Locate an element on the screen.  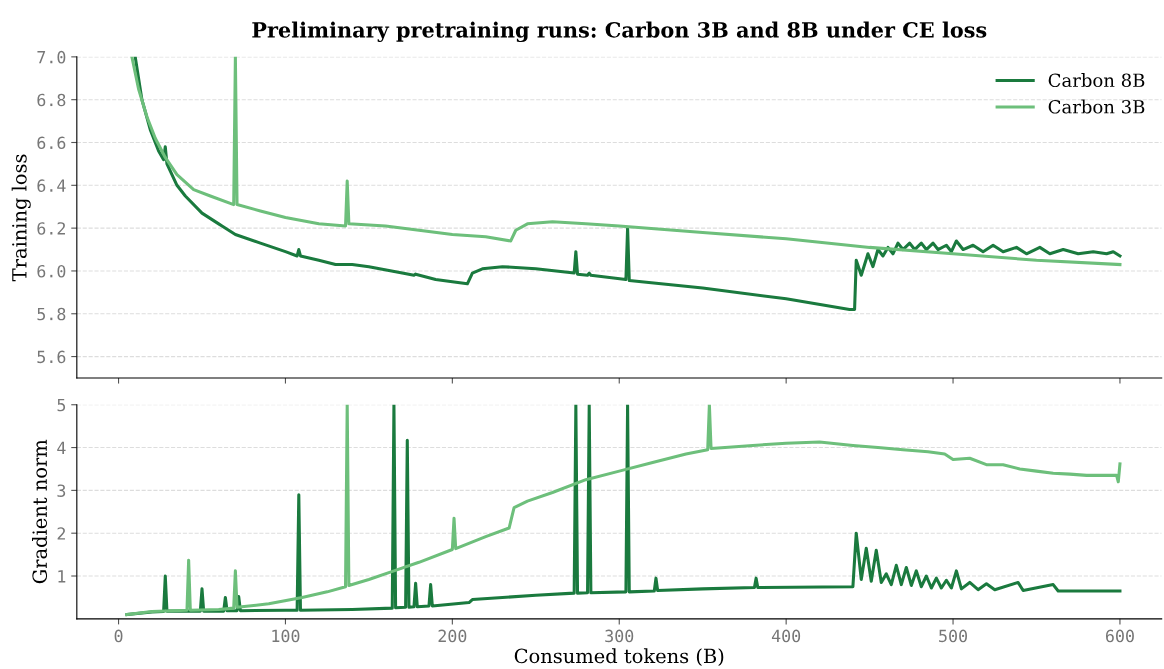
x-tick-label: 400 is located at coordinates (786, 636).